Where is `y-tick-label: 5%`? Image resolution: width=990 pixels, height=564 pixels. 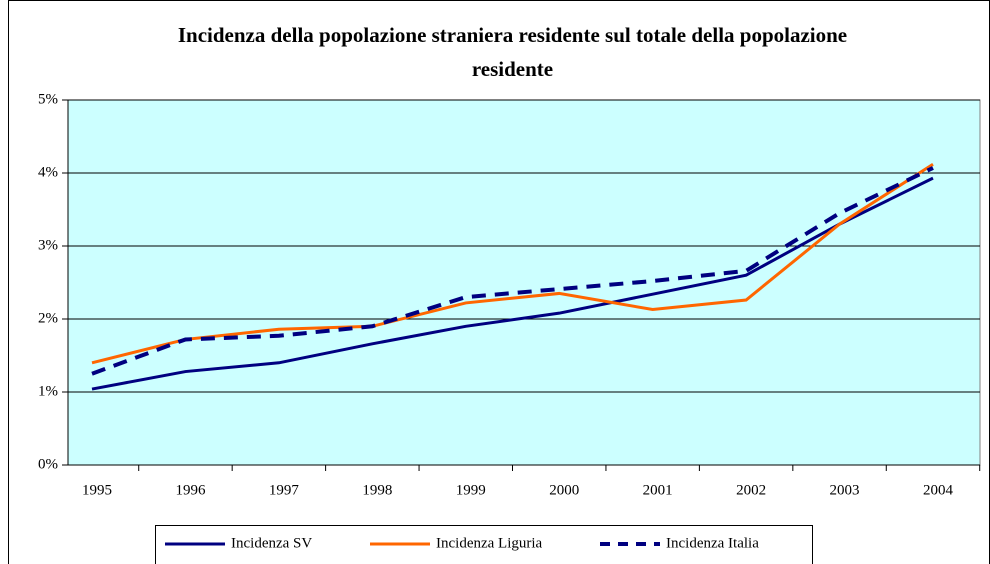 y-tick-label: 5% is located at coordinates (48, 99).